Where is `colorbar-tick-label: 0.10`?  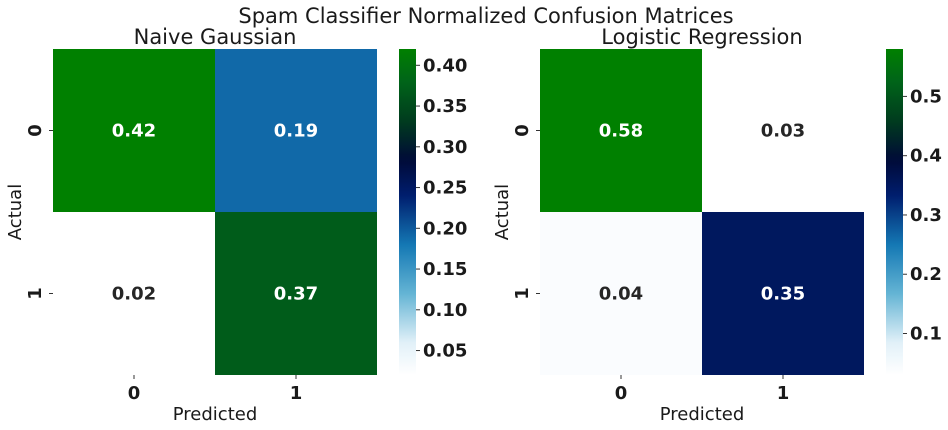
colorbar-tick-label: 0.10 is located at coordinates (445, 310).